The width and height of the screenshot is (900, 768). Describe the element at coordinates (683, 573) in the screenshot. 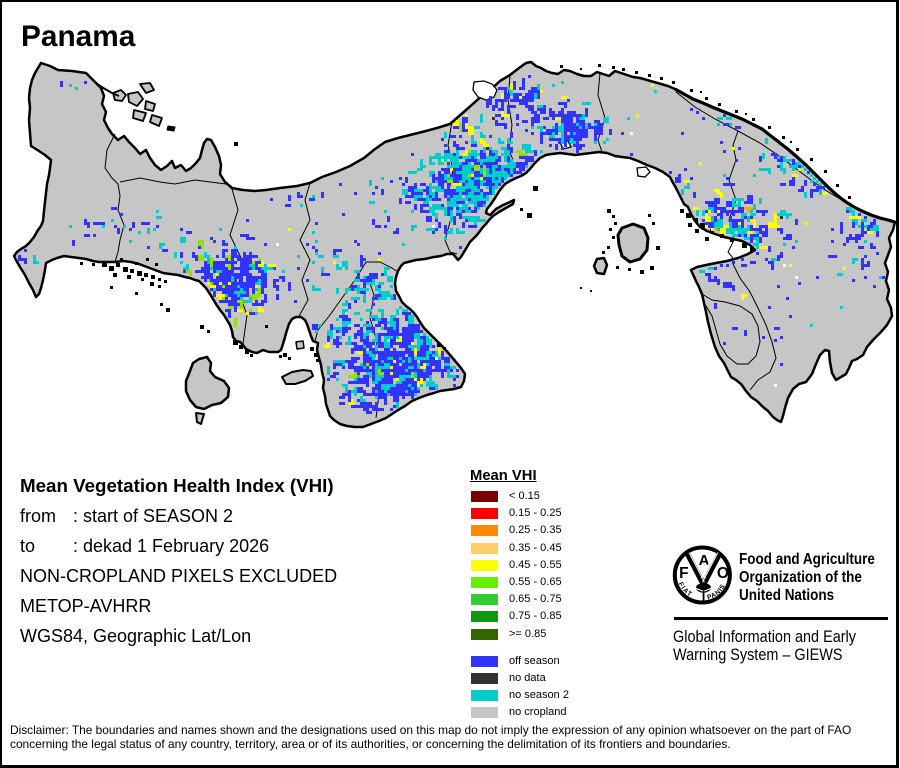

I see `svg-text: F` at that location.